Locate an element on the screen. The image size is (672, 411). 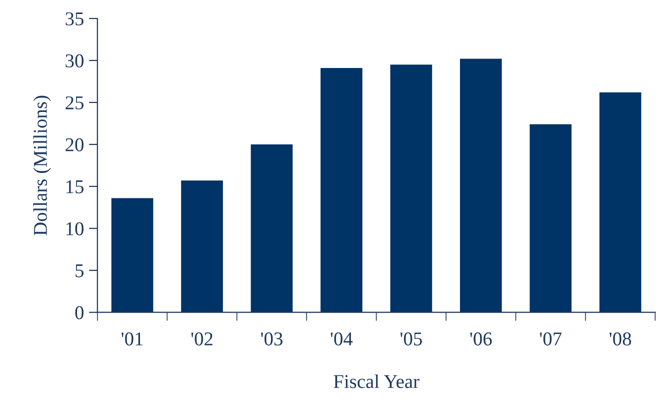
x-tick-label: '06 is located at coordinates (481, 339).